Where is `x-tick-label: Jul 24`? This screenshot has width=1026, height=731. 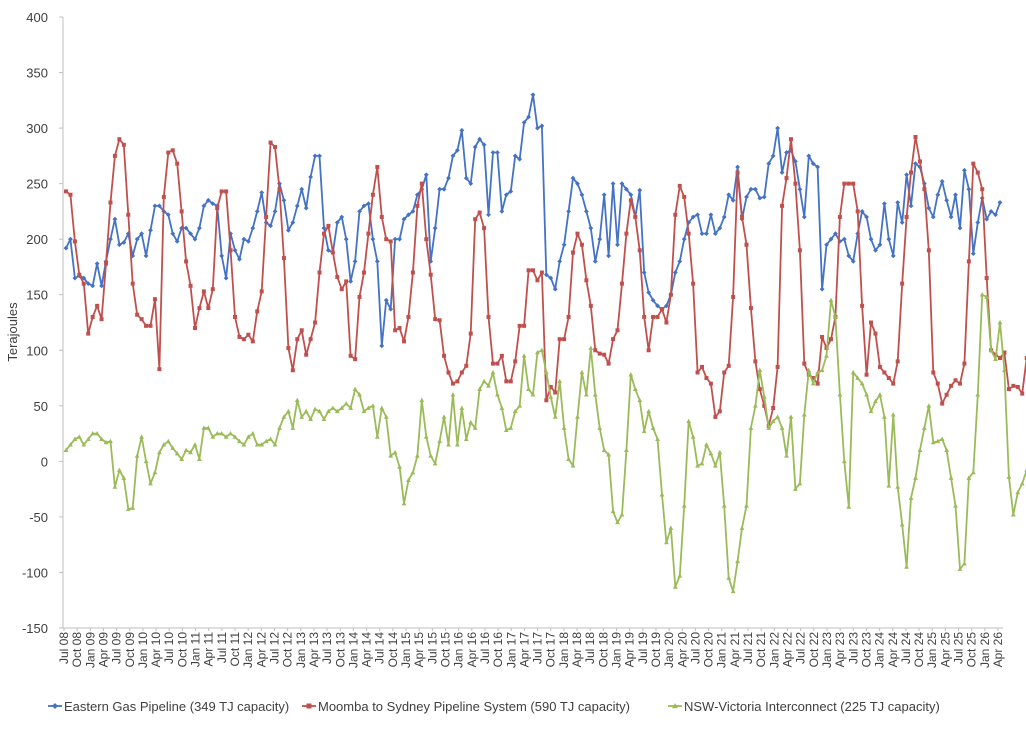
x-tick-label: Jul 24 is located at coordinates (906, 648).